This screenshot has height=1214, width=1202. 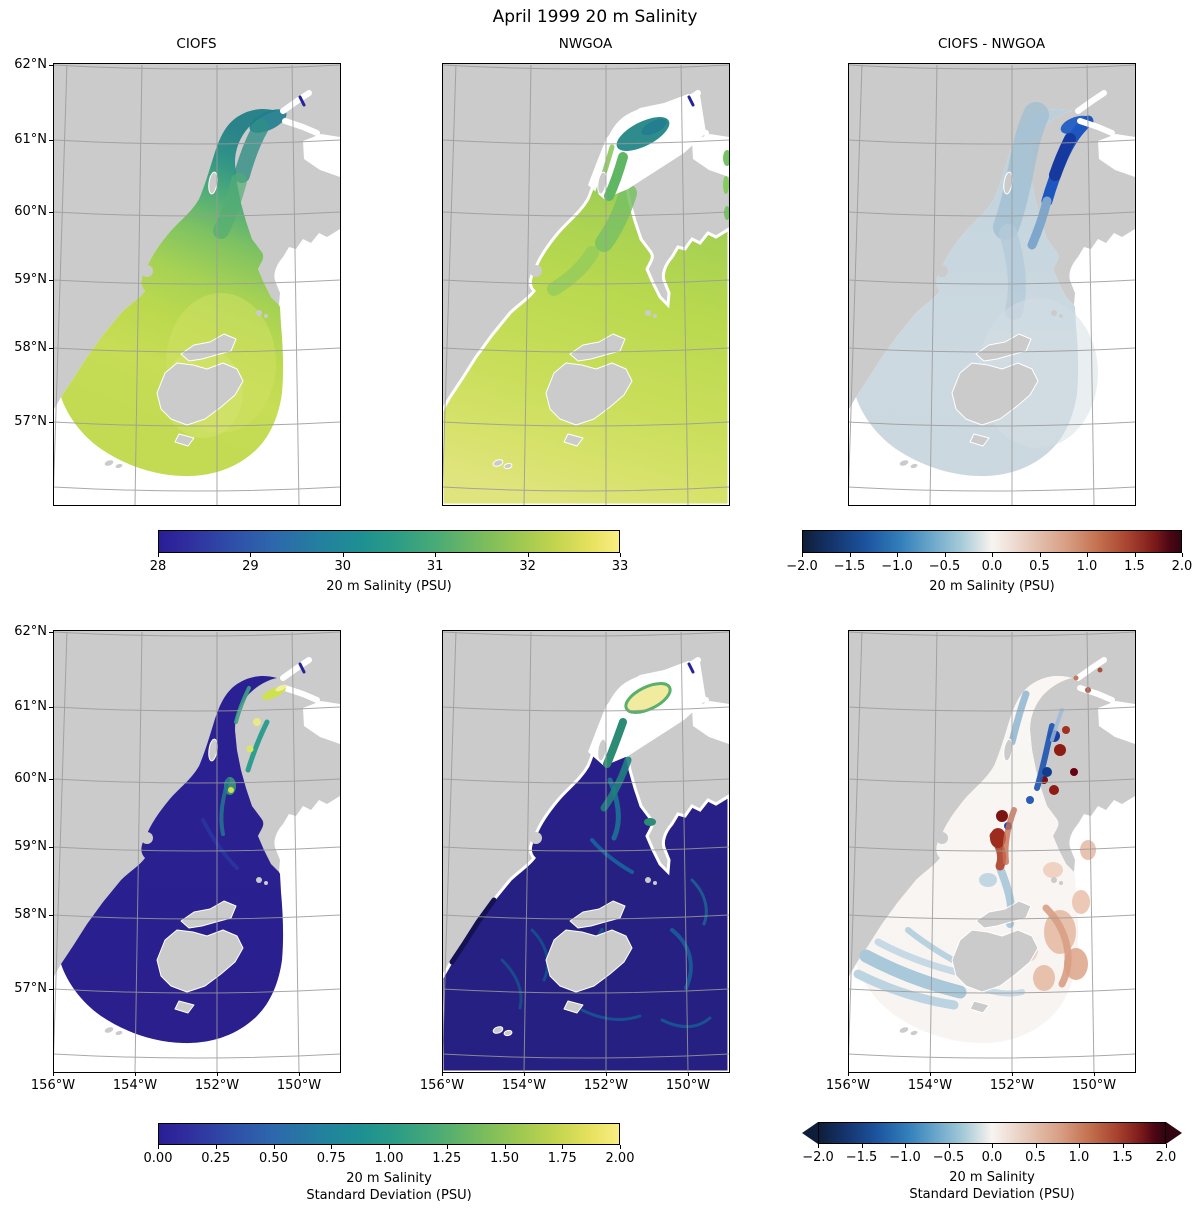 I want to click on colorbar-tick-label: 1.50, so click(x=504, y=1158).